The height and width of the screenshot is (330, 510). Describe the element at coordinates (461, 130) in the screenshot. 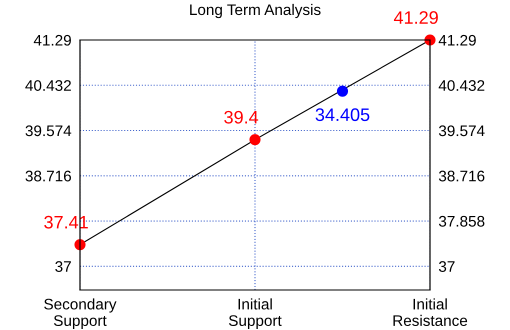

I see `y2-tick-label: 39.574` at that location.